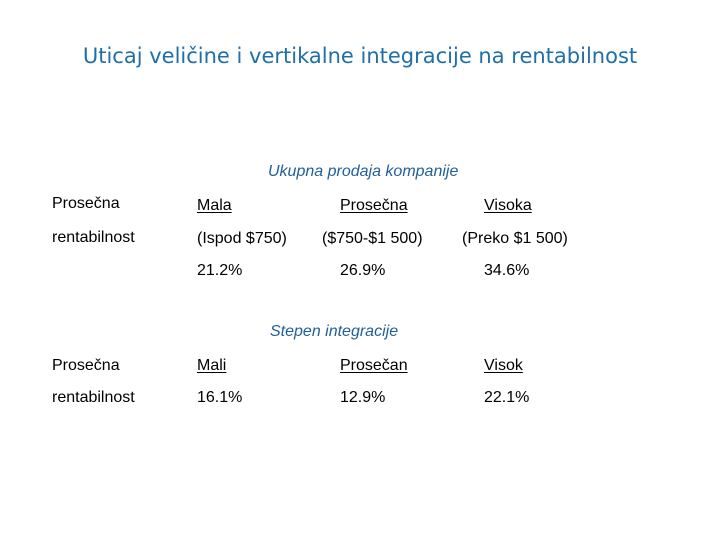 This screenshot has width=720, height=540. What do you see at coordinates (503, 365) in the screenshot?
I see `column-header-high-integration: Visok` at bounding box center [503, 365].